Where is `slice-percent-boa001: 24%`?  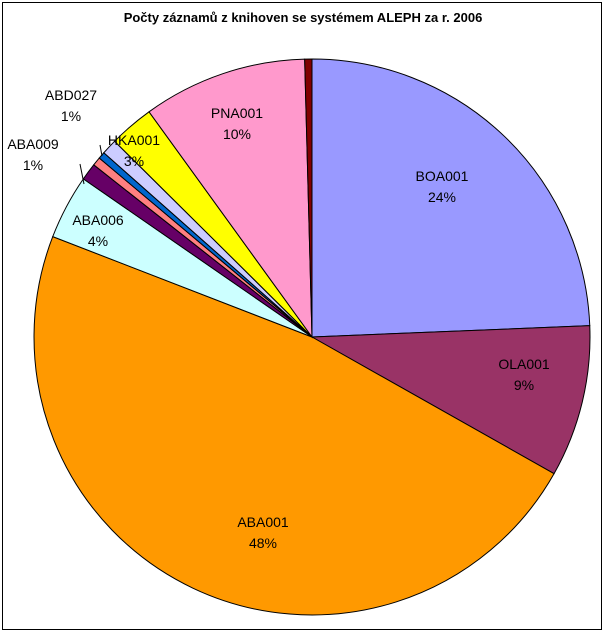
slice-percent-boa001: 24% is located at coordinates (442, 197).